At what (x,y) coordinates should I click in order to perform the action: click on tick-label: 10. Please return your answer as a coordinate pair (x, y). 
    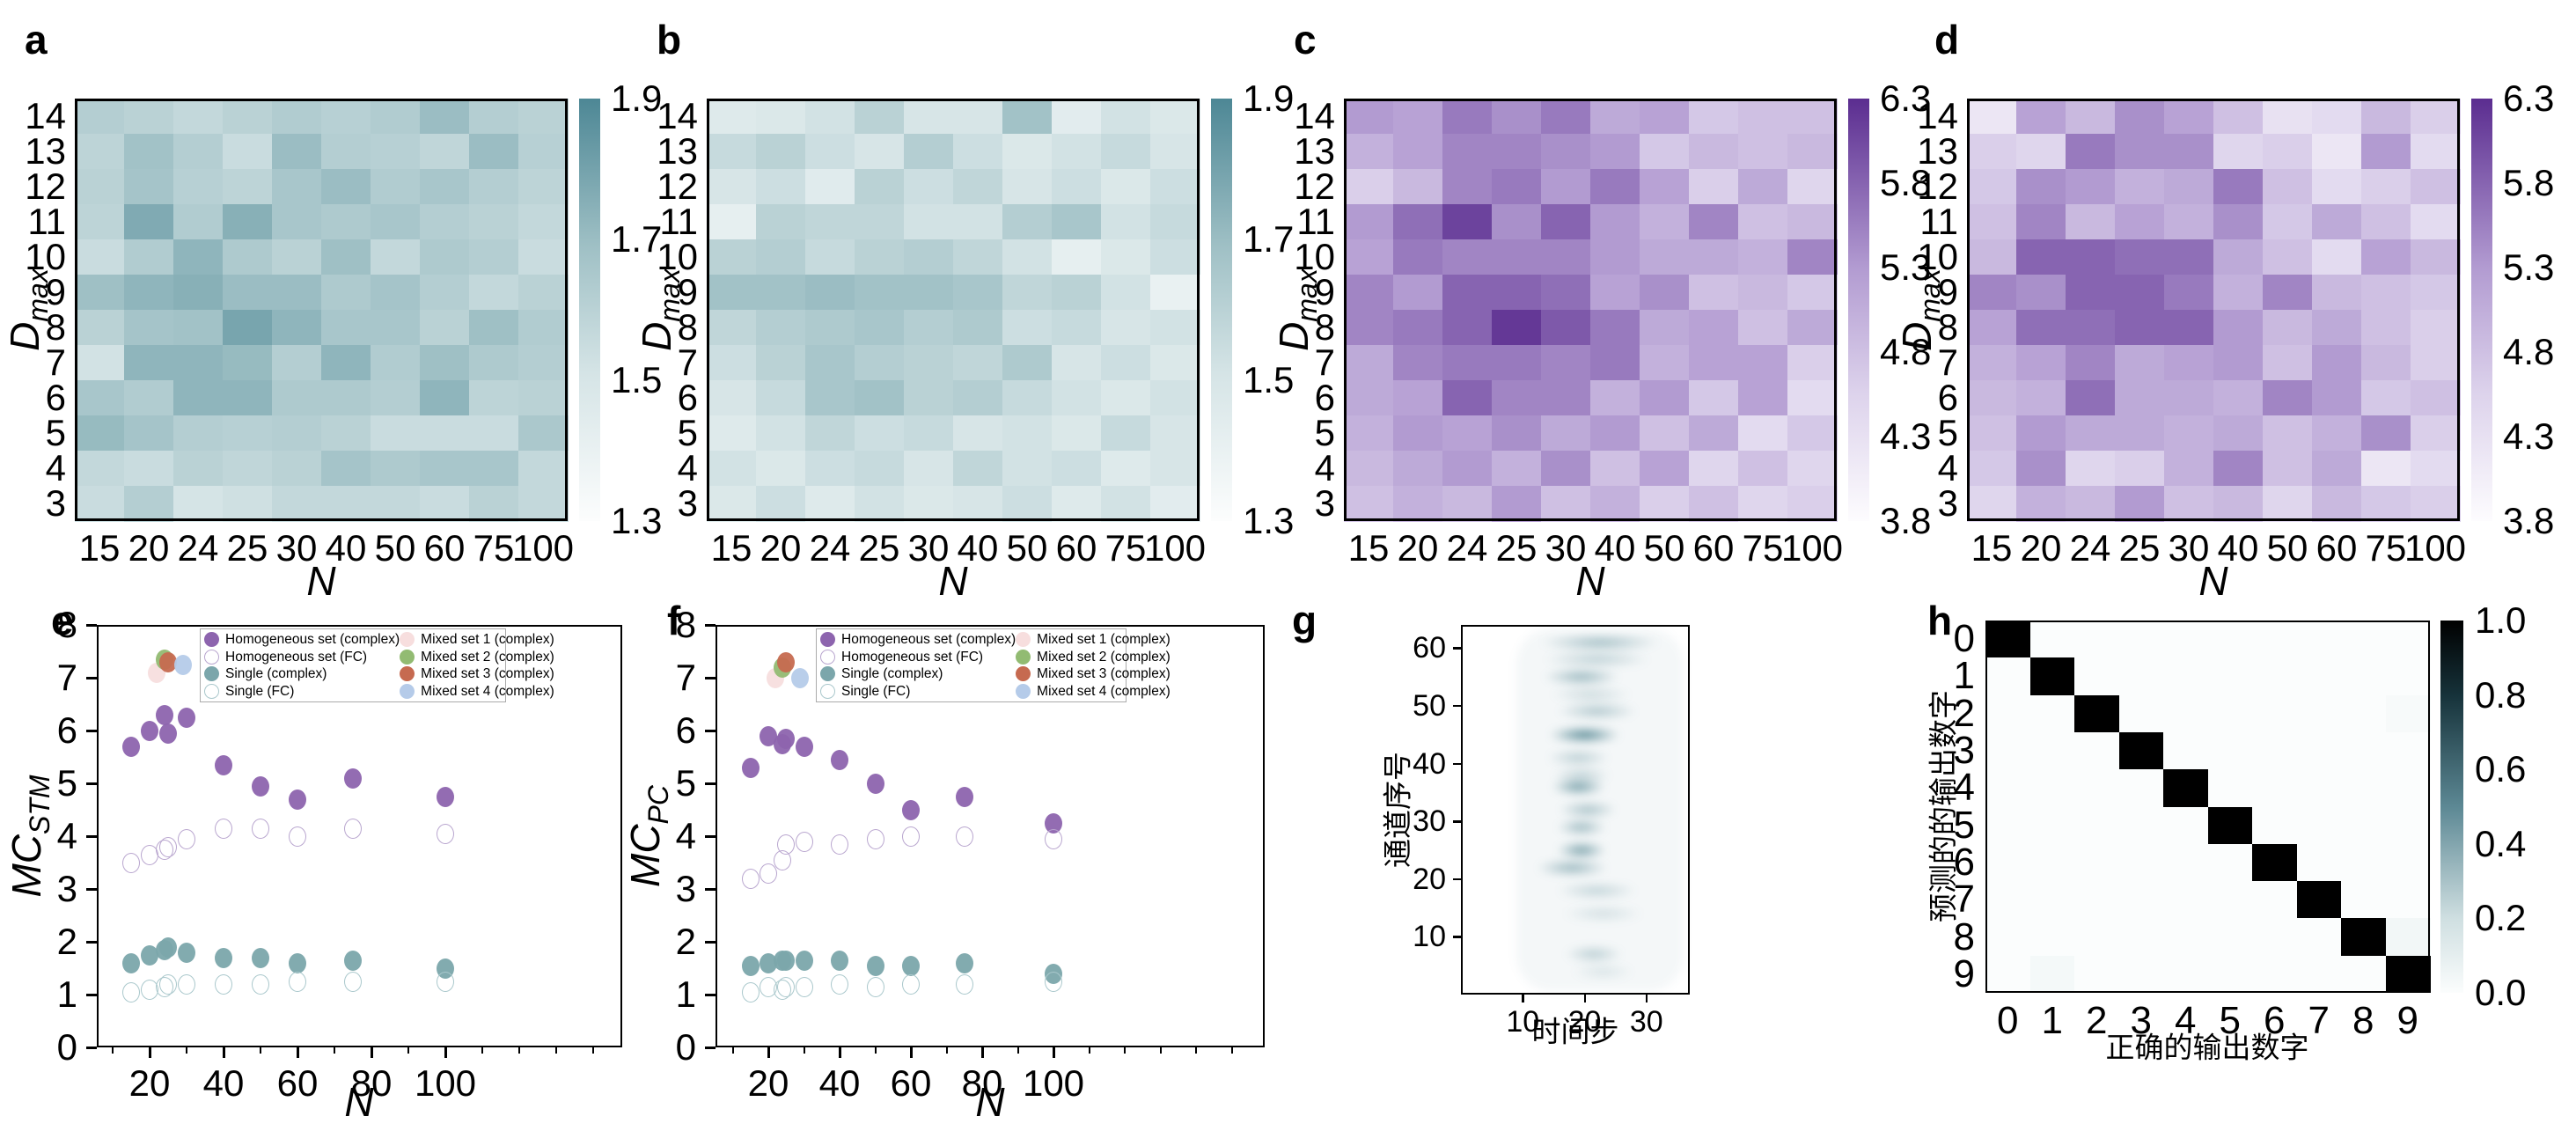
    Looking at the image, I should click on (45, 256).